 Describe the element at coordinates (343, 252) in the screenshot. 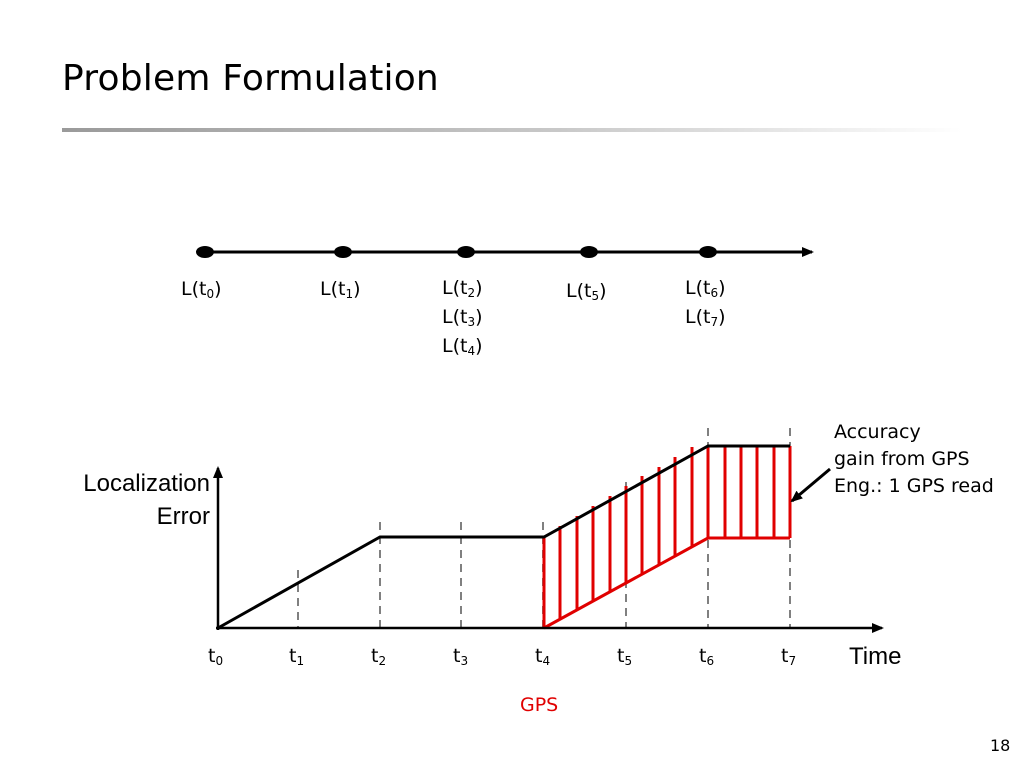

I see `location-point-t1` at that location.